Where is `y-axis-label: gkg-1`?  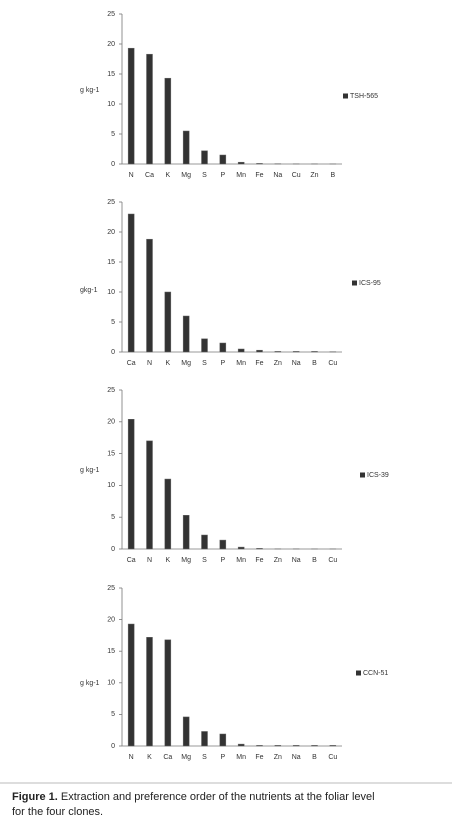 y-axis-label: gkg-1 is located at coordinates (89, 290).